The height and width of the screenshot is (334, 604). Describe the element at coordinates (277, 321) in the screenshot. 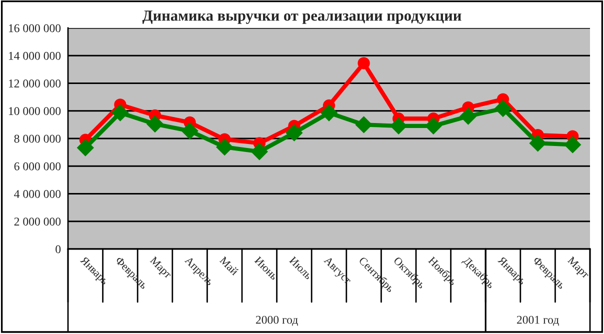

I see `text: 2000 год` at that location.